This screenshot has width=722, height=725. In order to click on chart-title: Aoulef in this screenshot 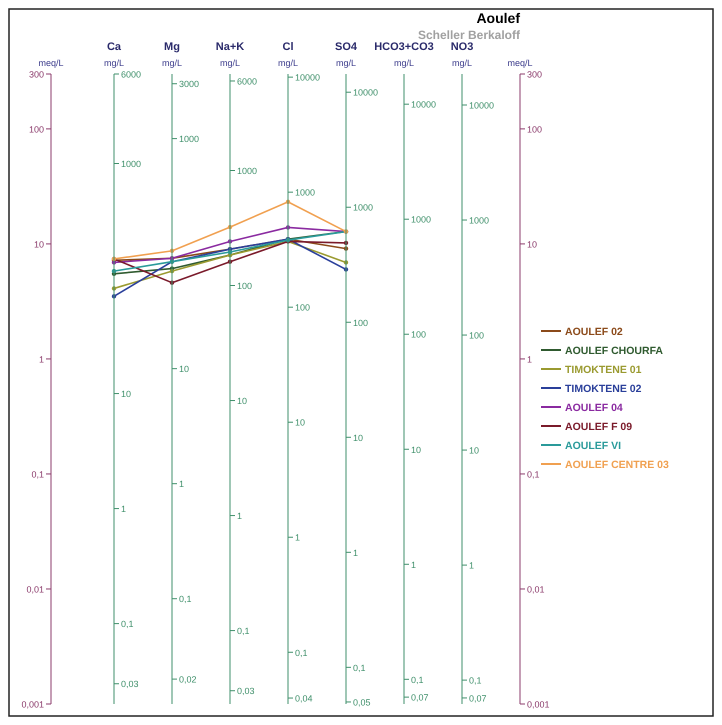, I will do `click(498, 18)`.